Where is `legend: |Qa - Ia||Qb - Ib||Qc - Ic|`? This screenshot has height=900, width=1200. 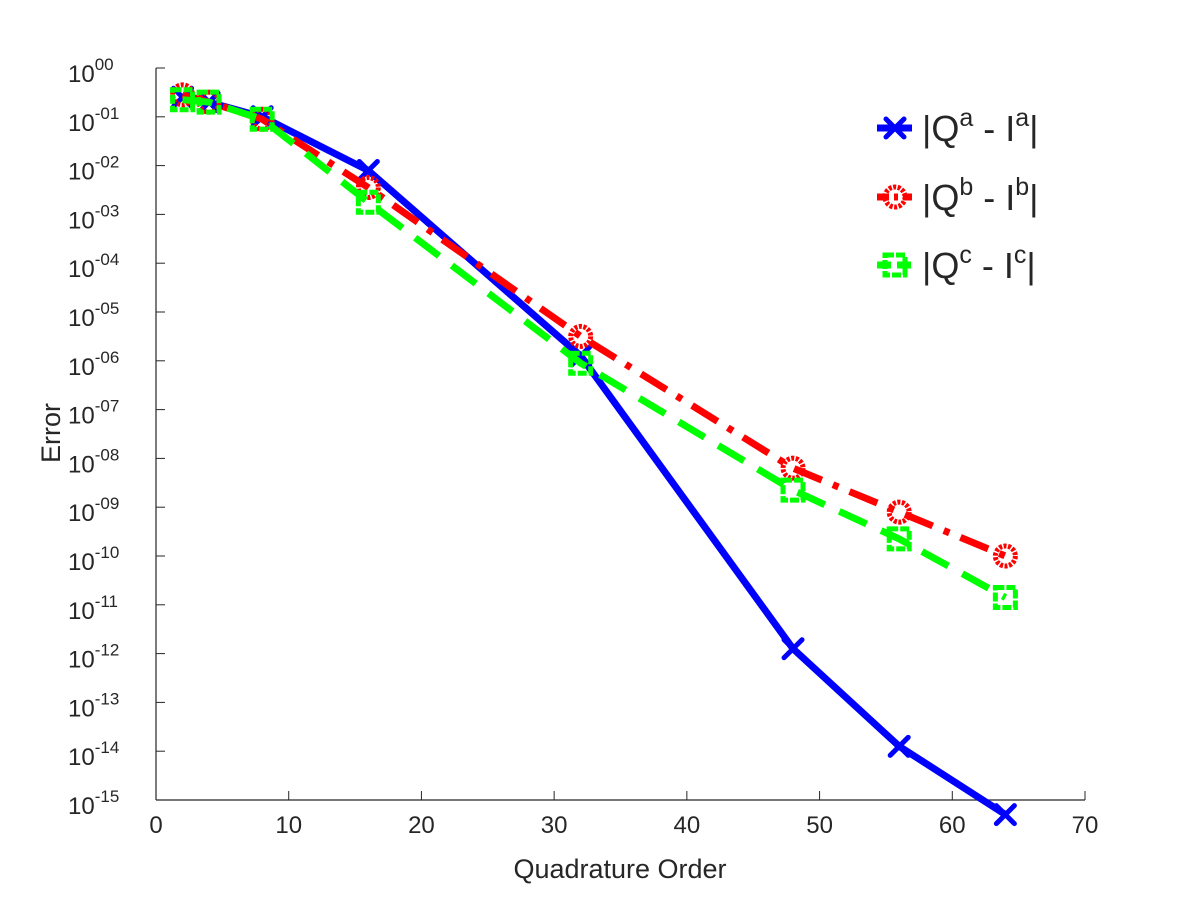 legend: |Qa - Ia||Qb - Ib||Qc - Ic| is located at coordinates (958, 195).